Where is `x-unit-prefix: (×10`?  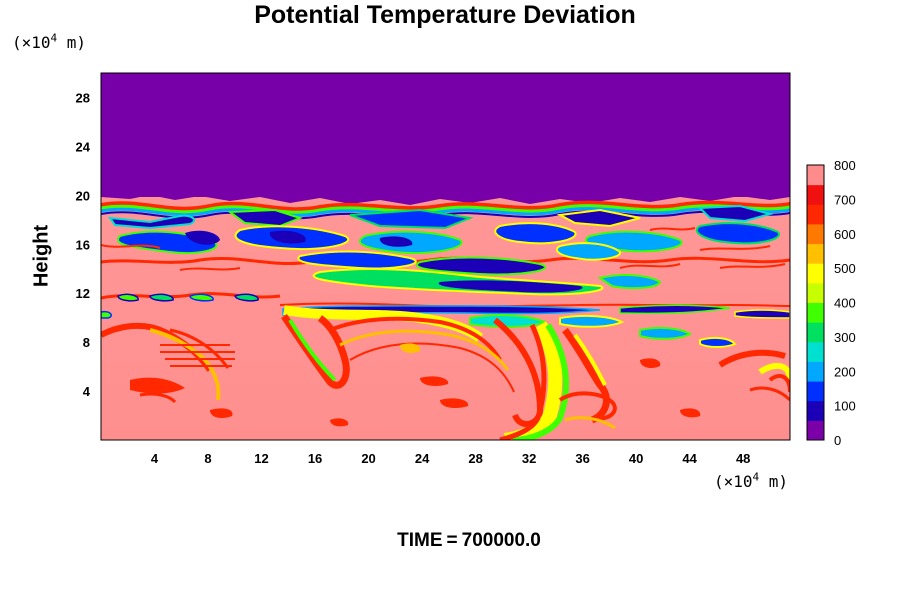 x-unit-prefix: (×10 is located at coordinates (733, 481).